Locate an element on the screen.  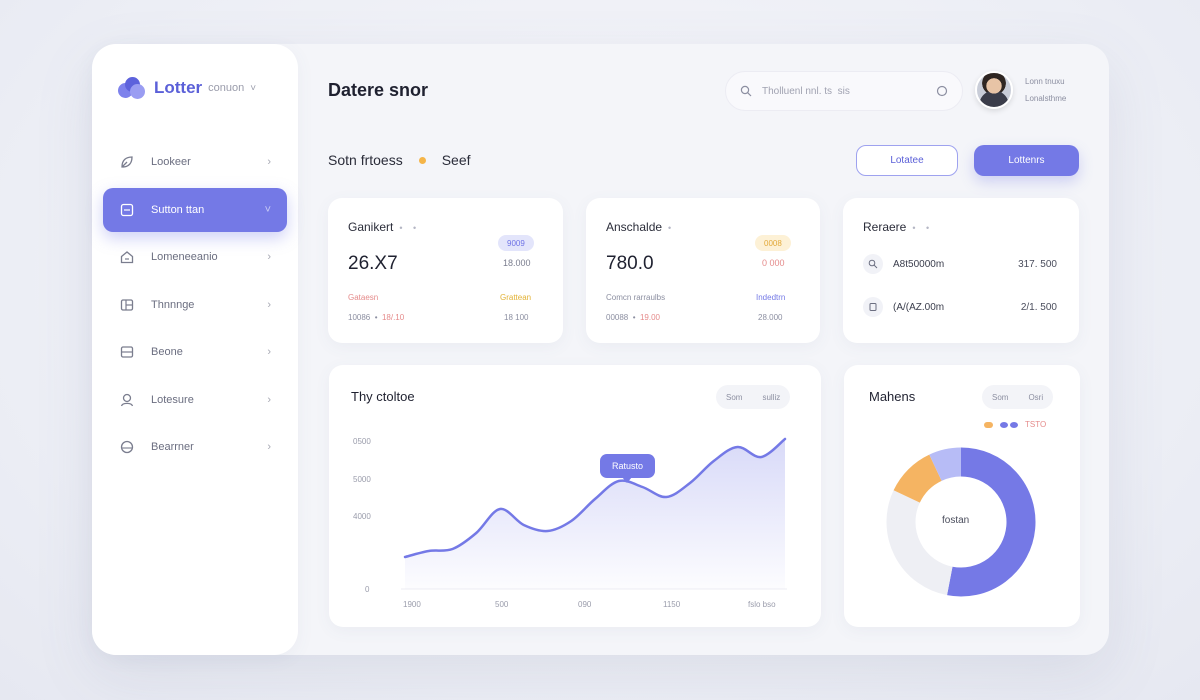
stat-side-value: 18.000 is located at coordinates (517, 263).